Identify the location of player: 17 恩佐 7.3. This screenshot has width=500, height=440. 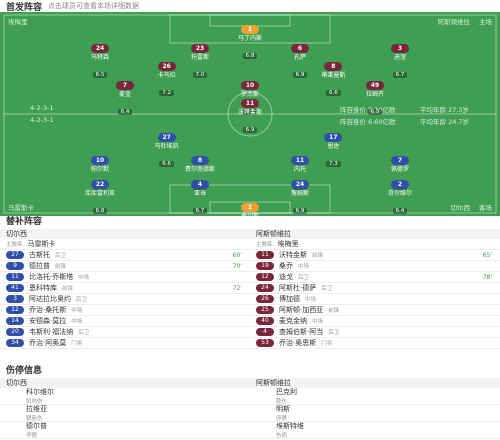
(333, 146).